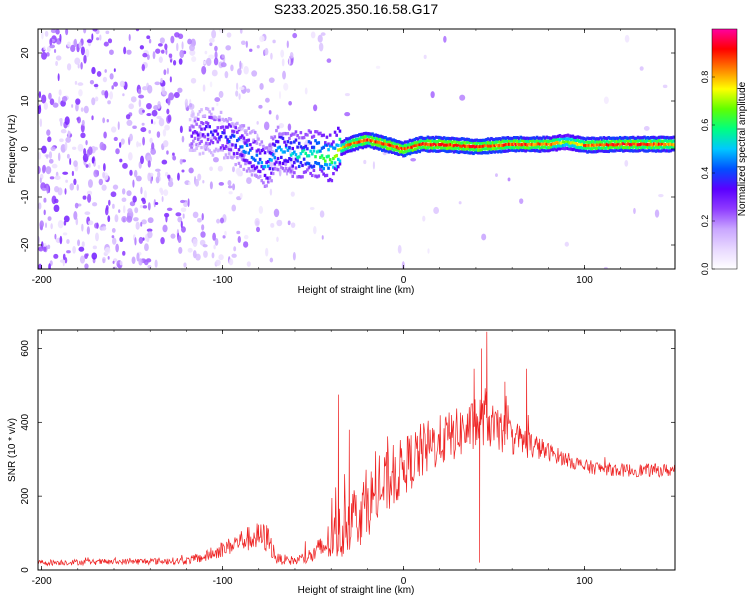 This screenshot has width=750, height=600. I want to click on heatmap-x-tick-label: 100, so click(584, 280).